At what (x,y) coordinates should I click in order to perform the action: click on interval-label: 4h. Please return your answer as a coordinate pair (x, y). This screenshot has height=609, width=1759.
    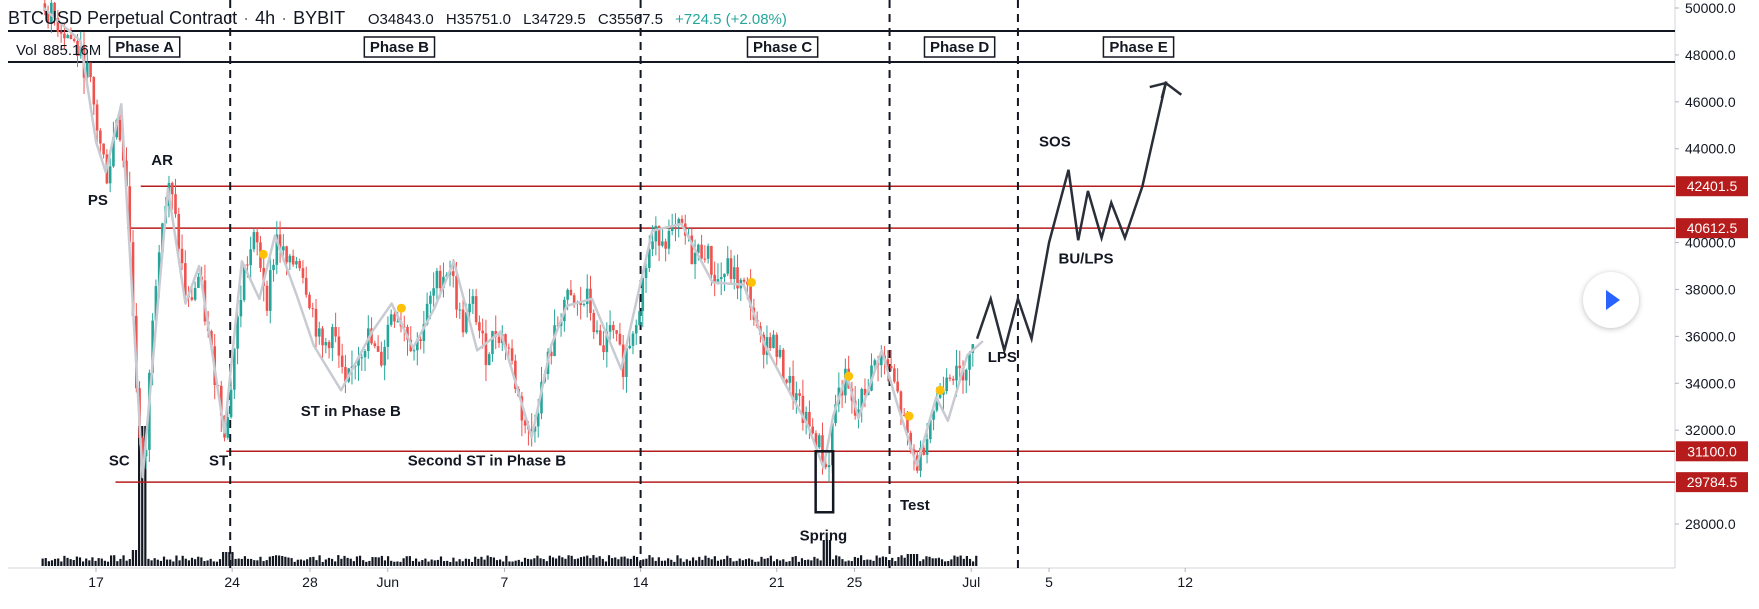
    Looking at the image, I should click on (265, 18).